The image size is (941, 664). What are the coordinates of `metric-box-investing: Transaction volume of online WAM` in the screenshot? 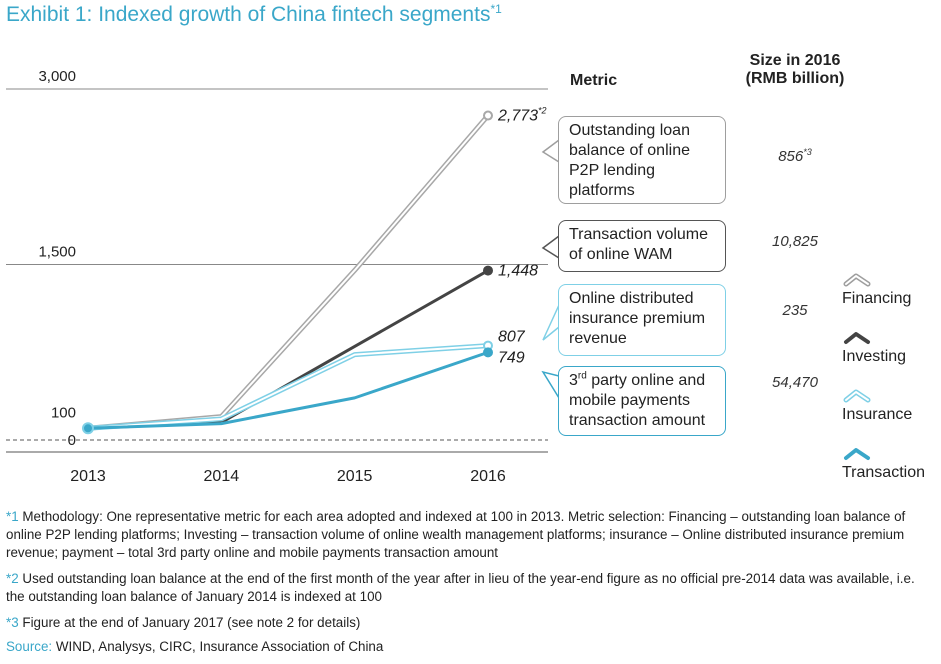 It's located at (642, 246).